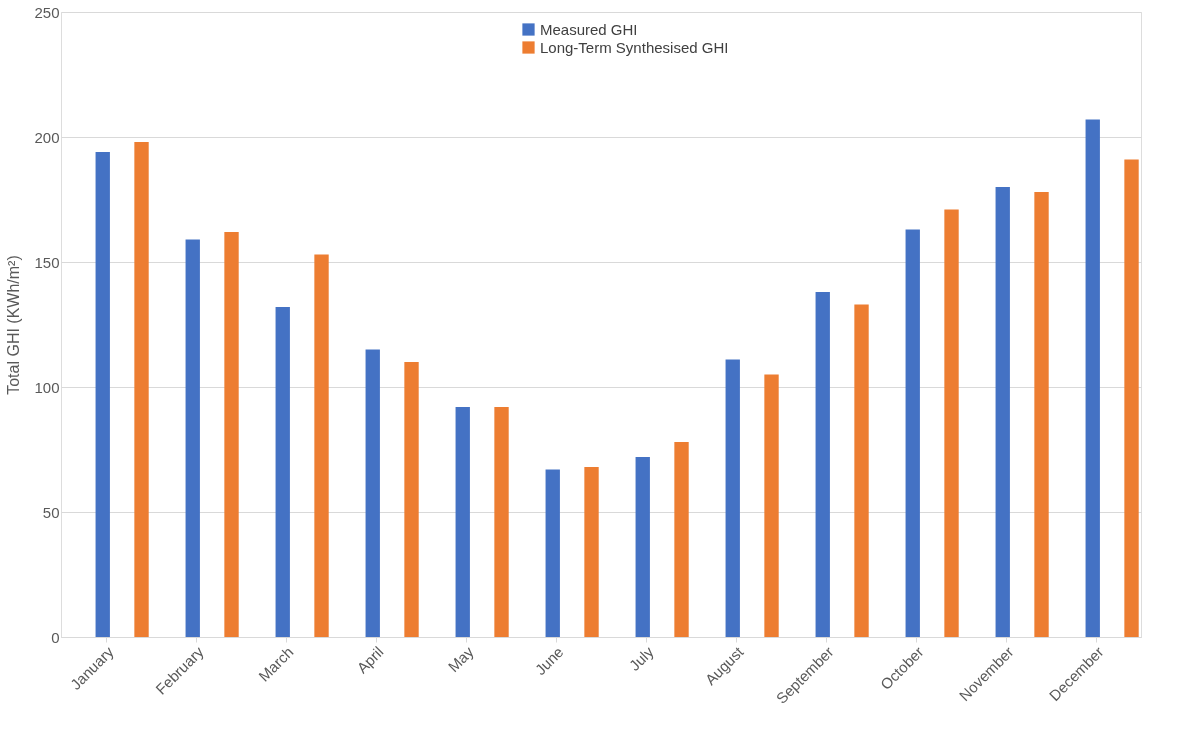  What do you see at coordinates (47, 12) in the screenshot?
I see `y-tick-label: 250` at bounding box center [47, 12].